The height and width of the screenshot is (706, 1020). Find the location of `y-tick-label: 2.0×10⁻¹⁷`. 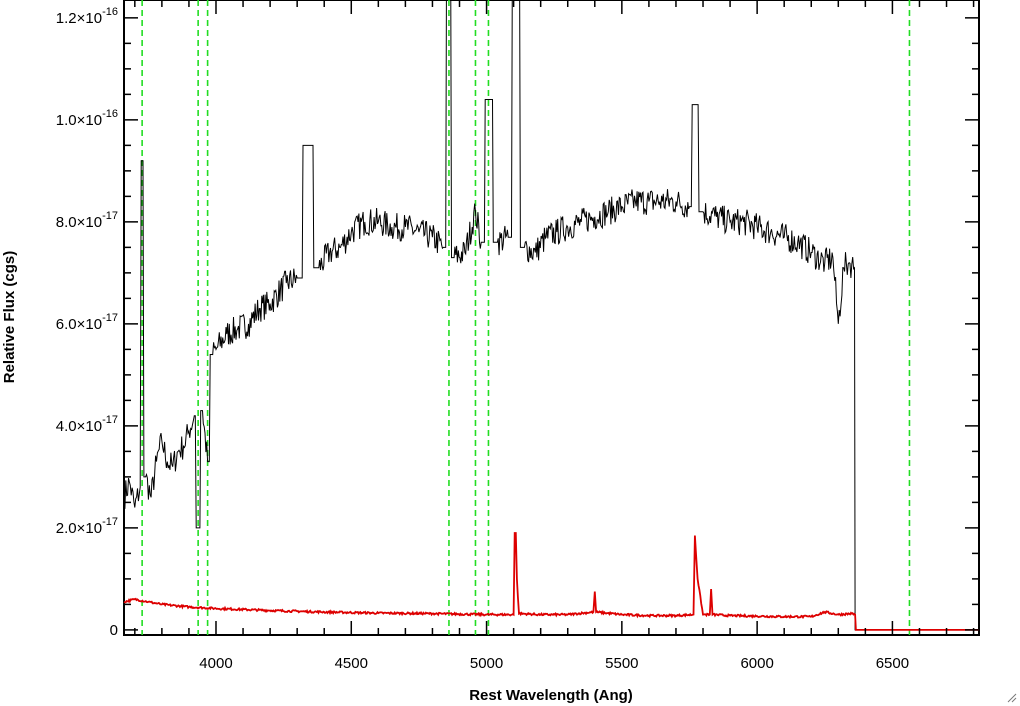

y-tick-label: 2.0×10⁻¹⁷ is located at coordinates (87, 526).